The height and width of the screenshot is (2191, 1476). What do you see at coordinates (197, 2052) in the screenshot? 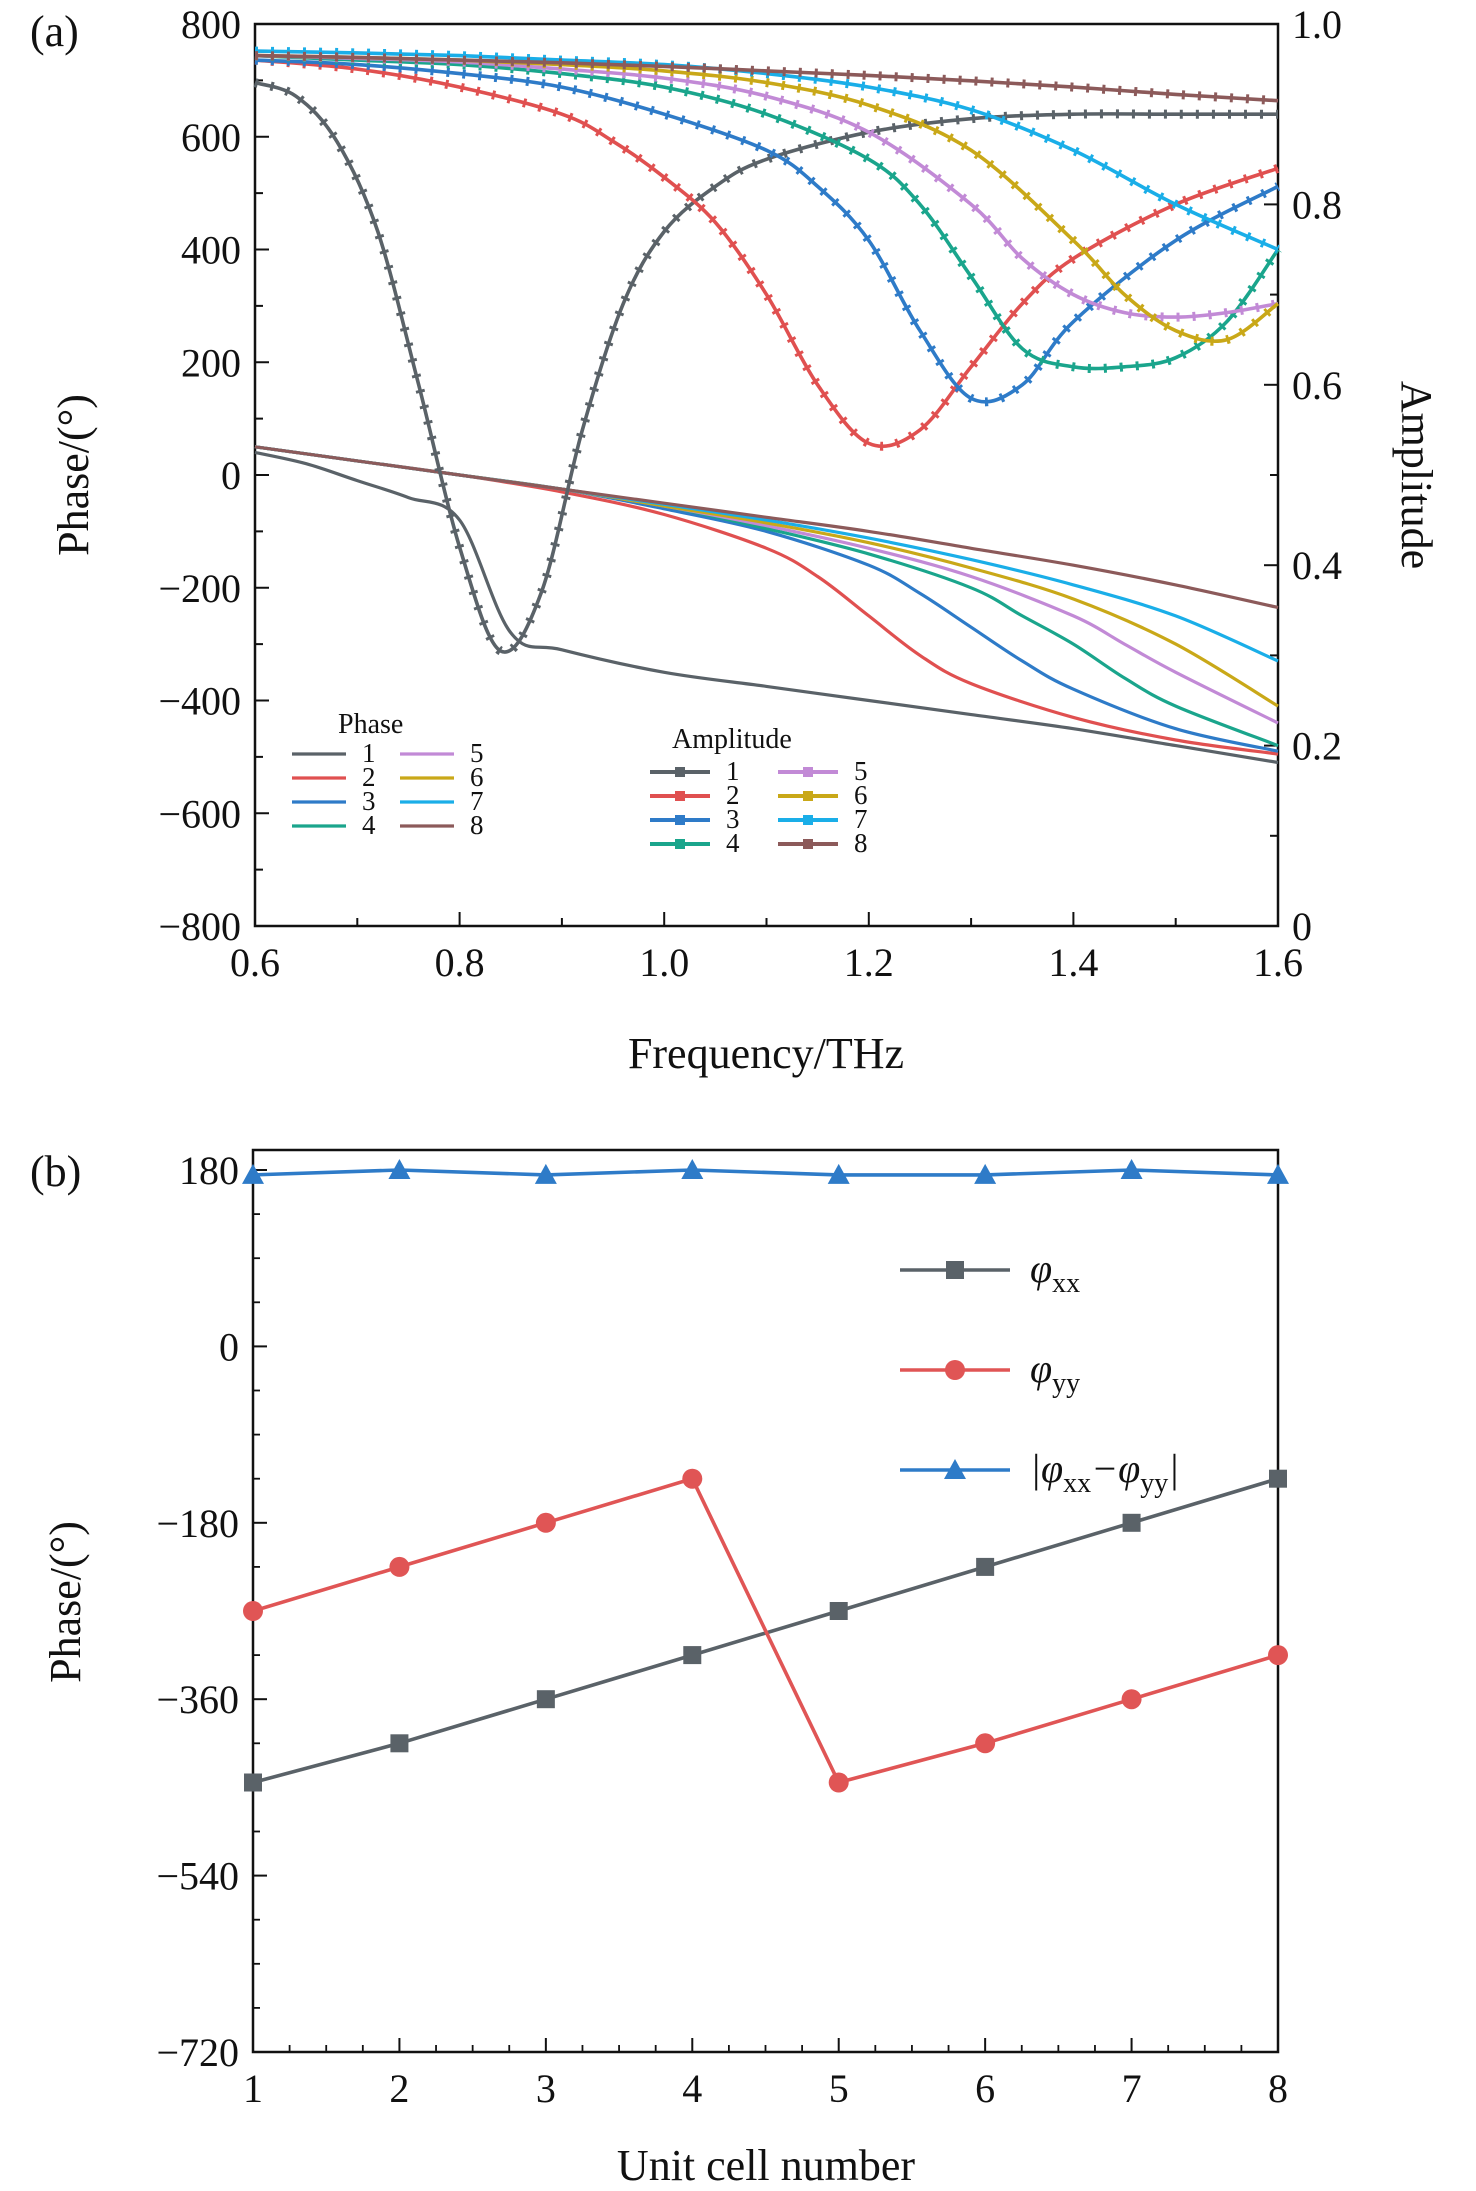
I see `panel-b-y-tick-label: −720` at bounding box center [197, 2052].